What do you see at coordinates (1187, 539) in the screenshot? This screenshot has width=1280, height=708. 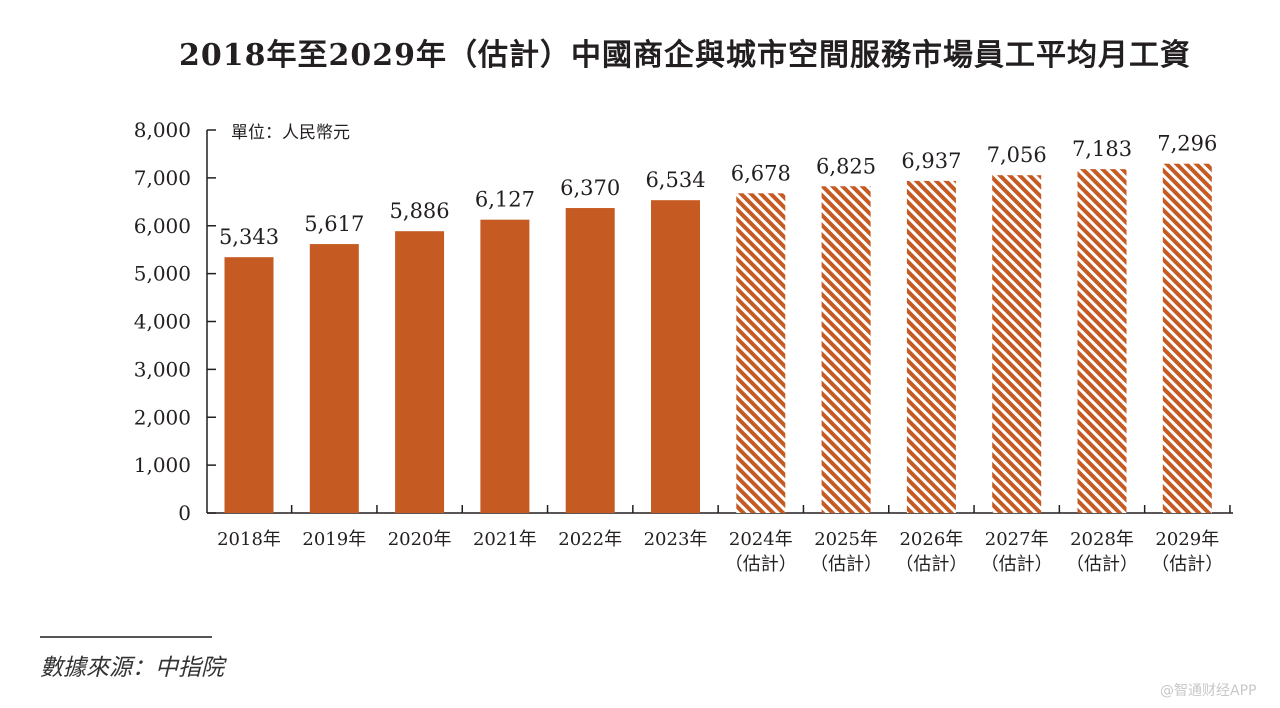 I see `x-tick-label: 2029年` at bounding box center [1187, 539].